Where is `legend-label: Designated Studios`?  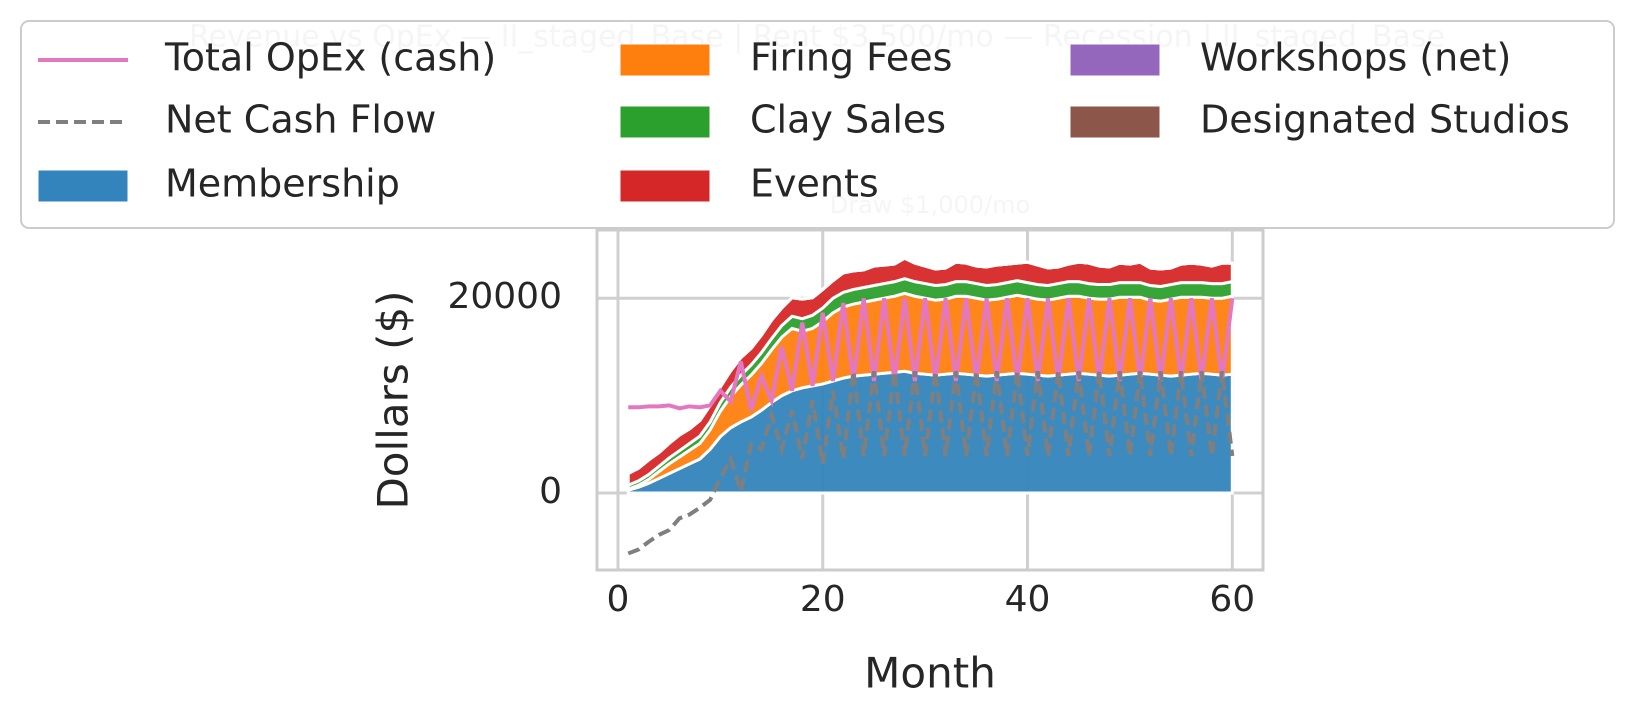
legend-label: Designated Studios is located at coordinates (1385, 120).